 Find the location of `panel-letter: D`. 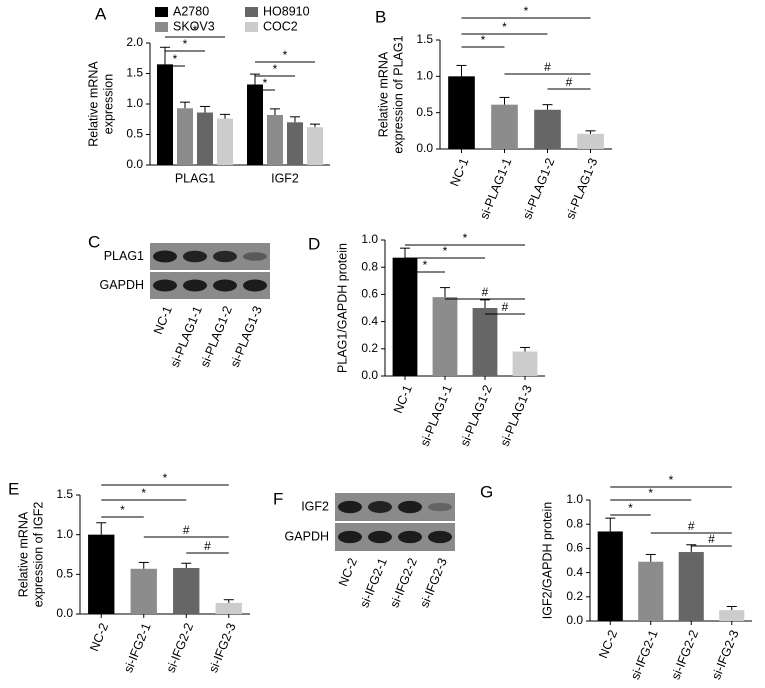

panel-letter: D is located at coordinates (314, 243).